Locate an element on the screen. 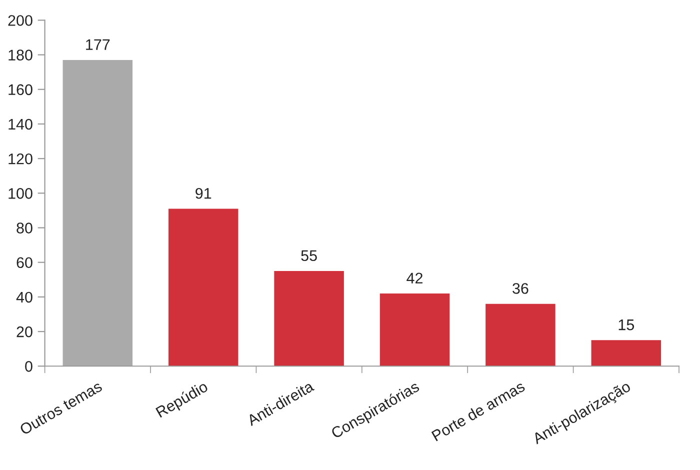 The height and width of the screenshot is (470, 700). y-tick-label: 200 is located at coordinates (20, 20).